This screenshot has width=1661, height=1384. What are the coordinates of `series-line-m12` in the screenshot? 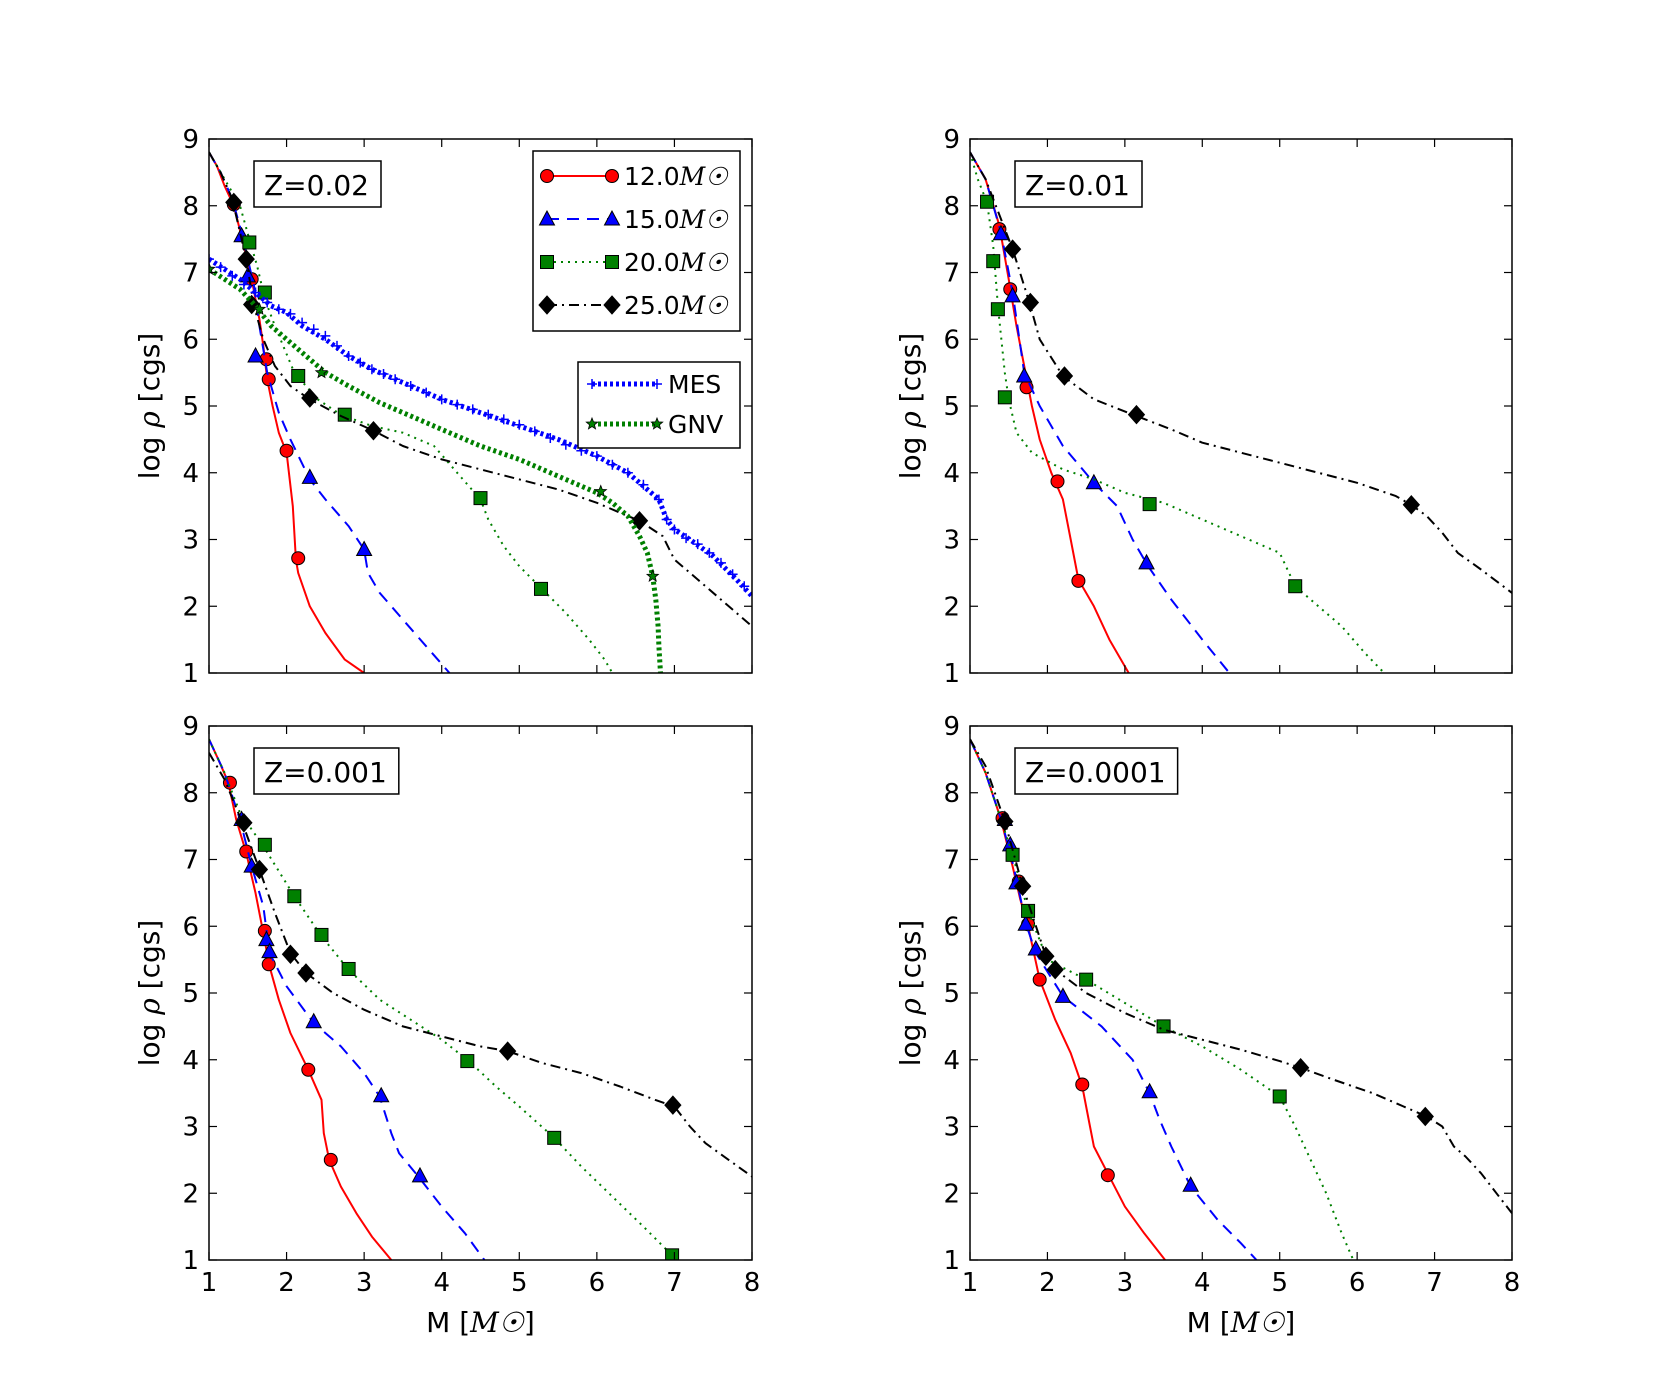 It's located at (1050, 412).